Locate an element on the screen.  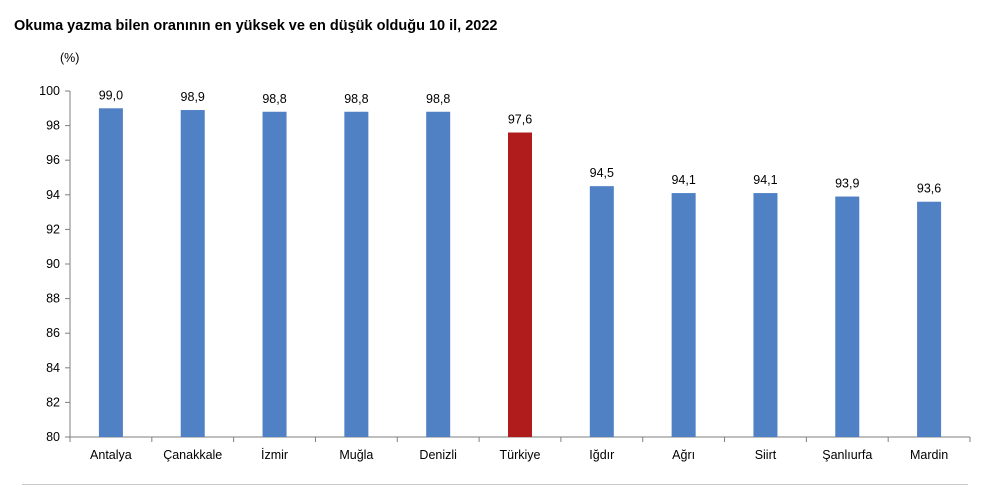
y-tick-label: 94 is located at coordinates (53, 195).